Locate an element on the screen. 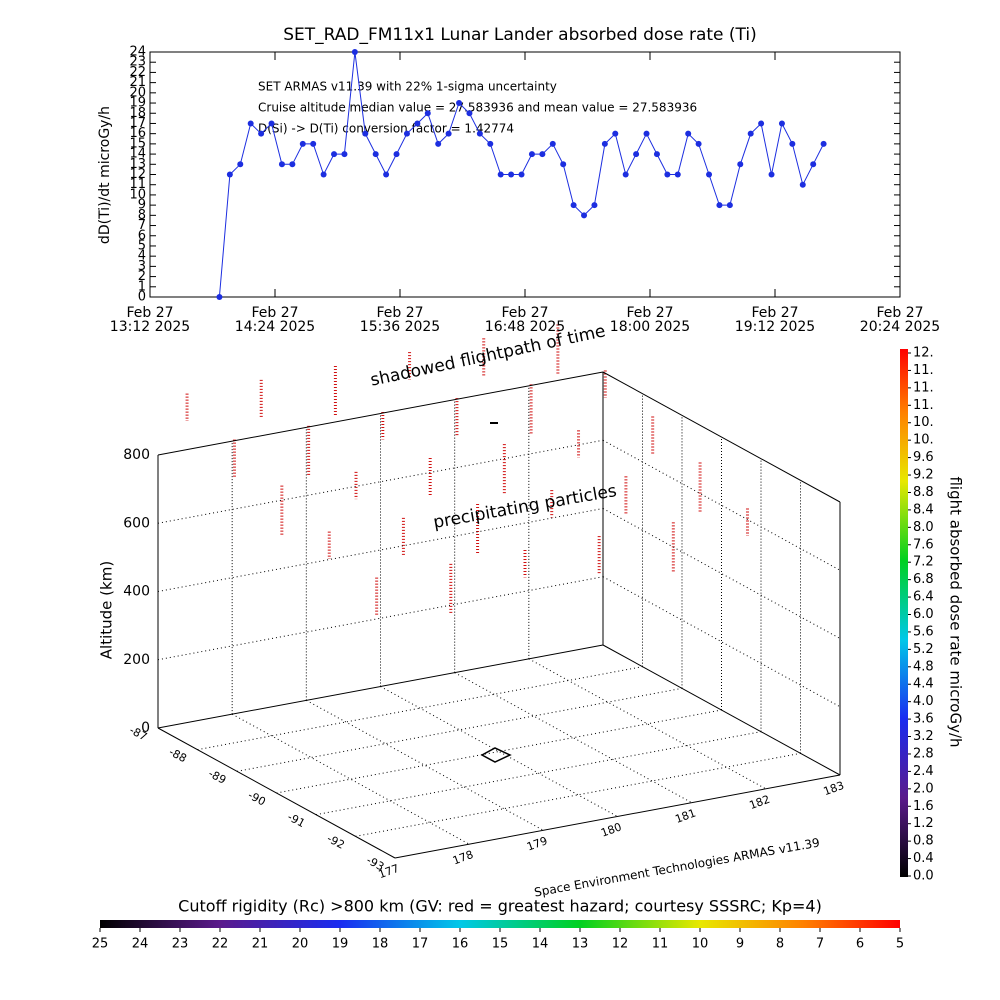  z-tick-label: 400 is located at coordinates (136, 592).